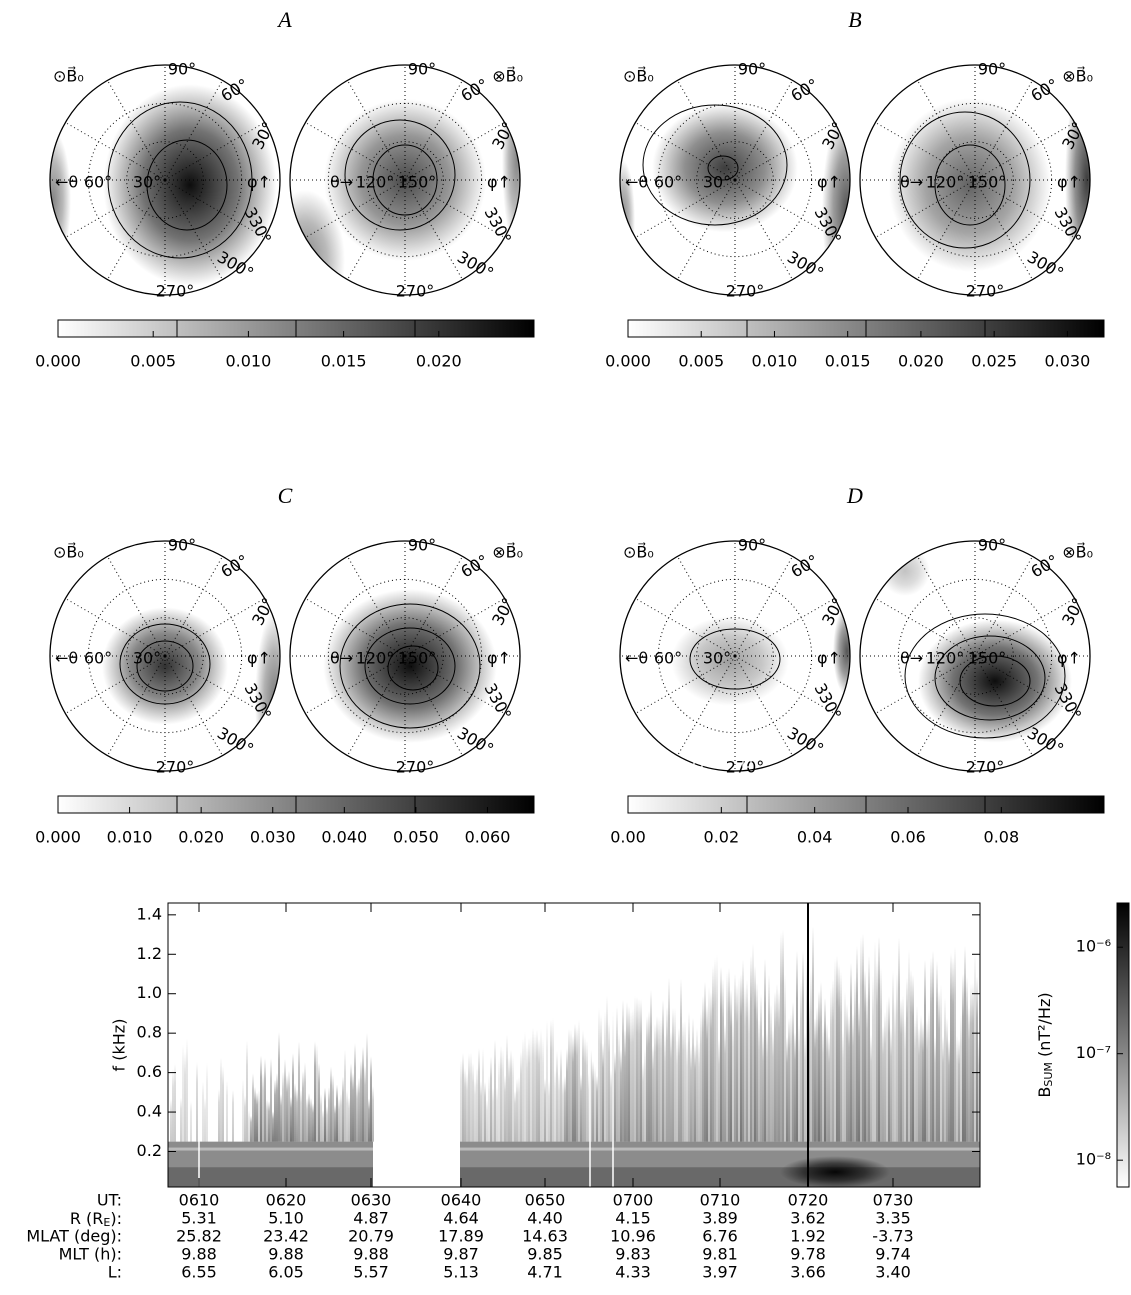 The height and width of the screenshot is (1295, 1131). What do you see at coordinates (199, 1236) in the screenshot?
I see `table-cell: 25.82` at bounding box center [199, 1236].